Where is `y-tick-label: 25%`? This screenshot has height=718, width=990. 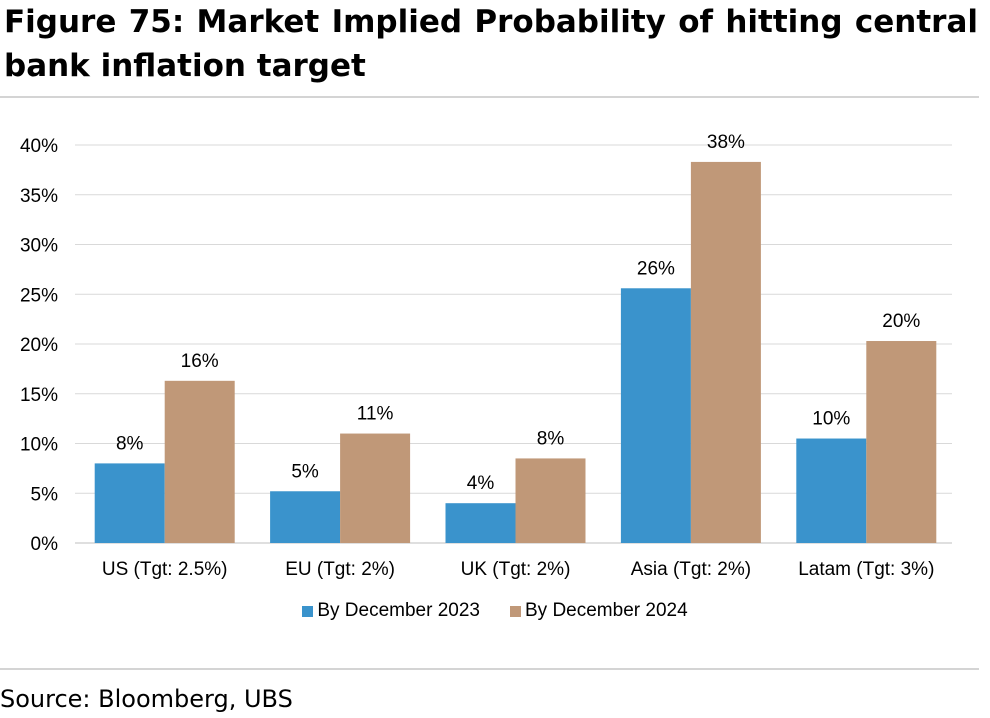 y-tick-label: 25% is located at coordinates (39, 295).